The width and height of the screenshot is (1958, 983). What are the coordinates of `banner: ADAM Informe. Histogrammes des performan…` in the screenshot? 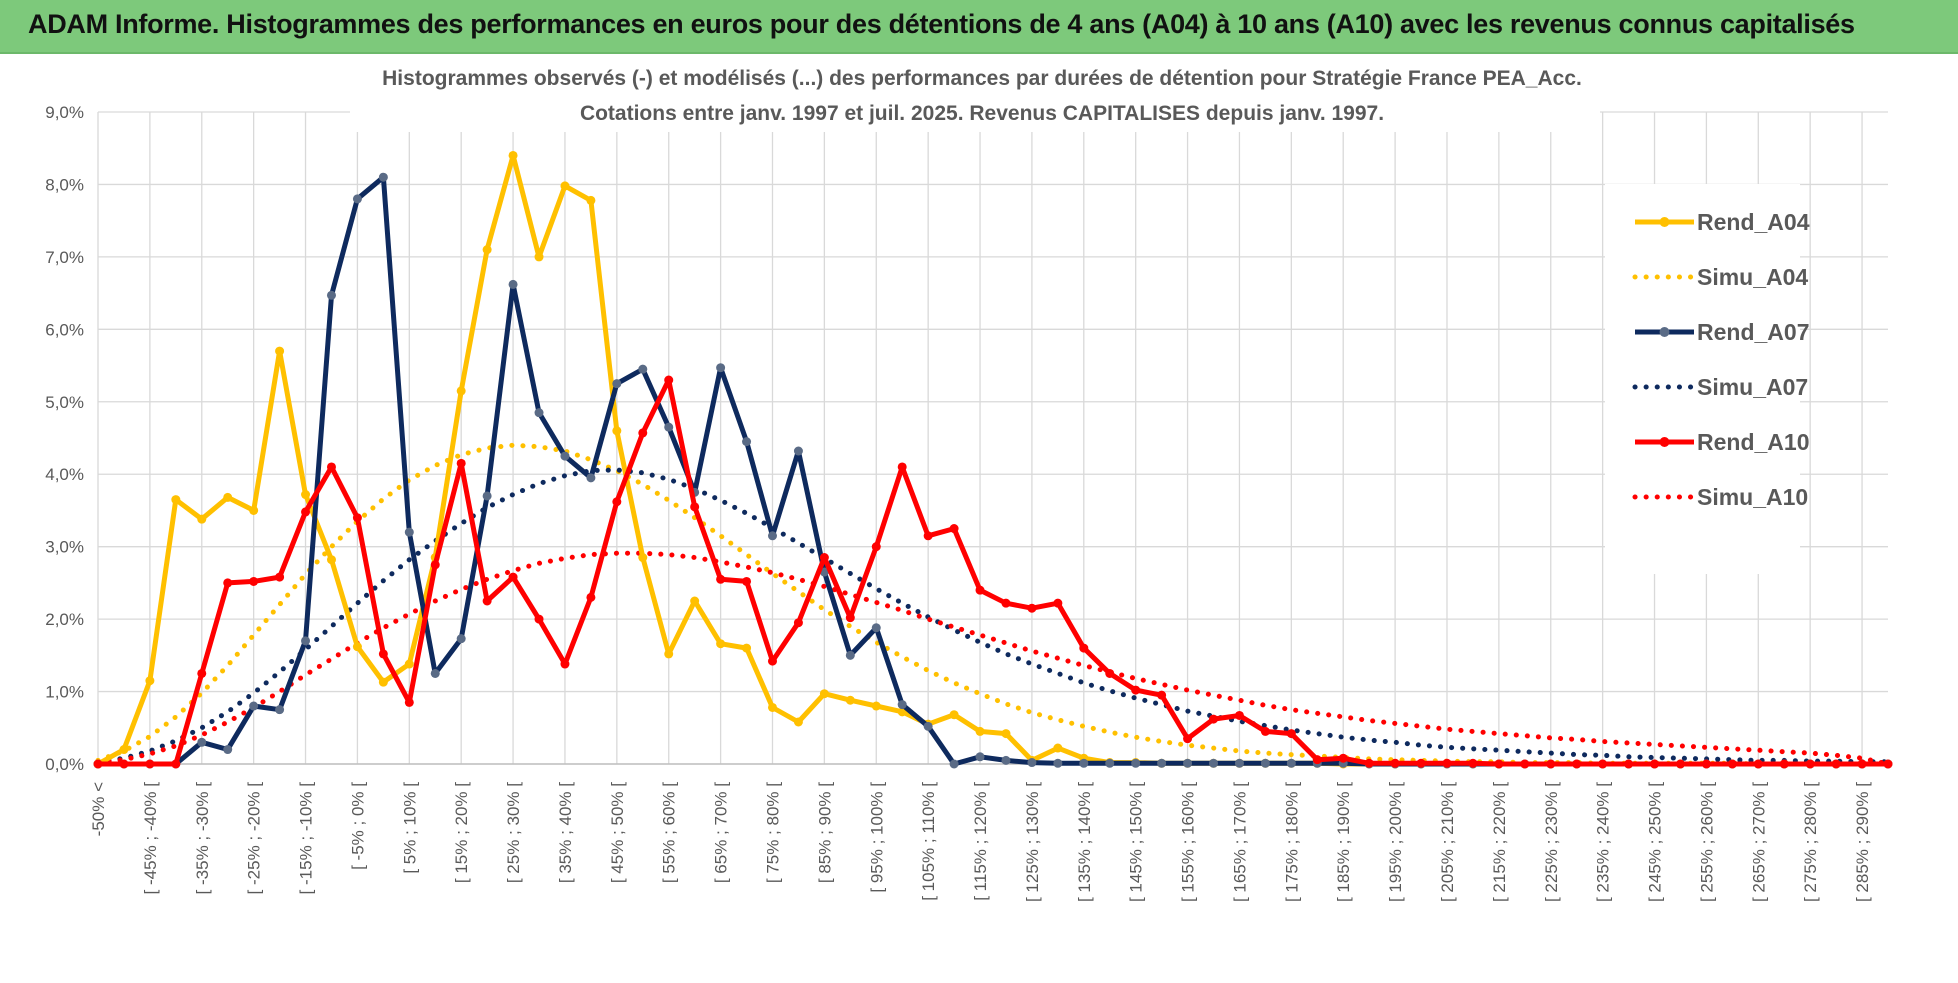 It's located at (979, 27).